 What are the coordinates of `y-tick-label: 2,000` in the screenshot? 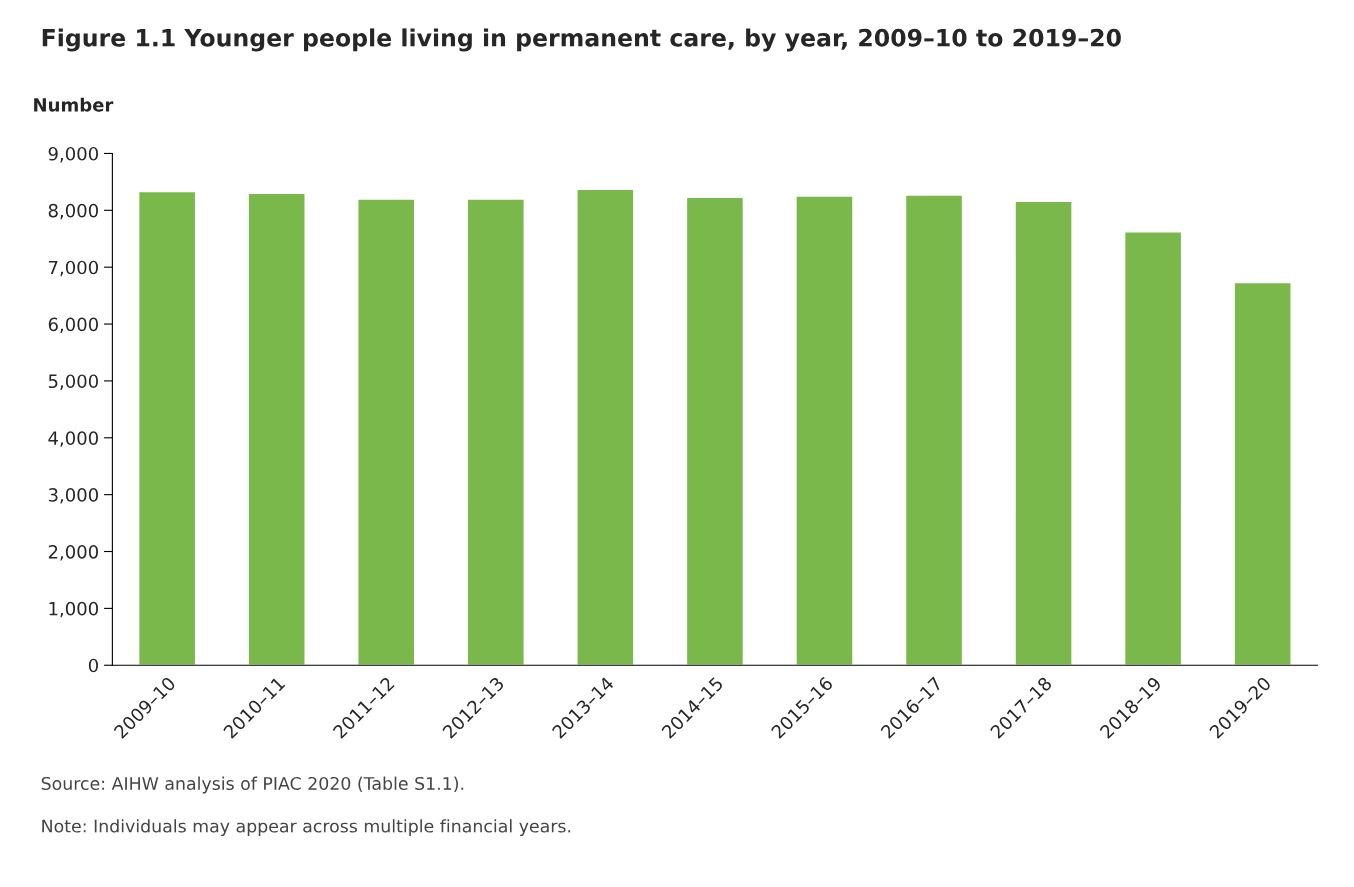 It's located at (73, 552).